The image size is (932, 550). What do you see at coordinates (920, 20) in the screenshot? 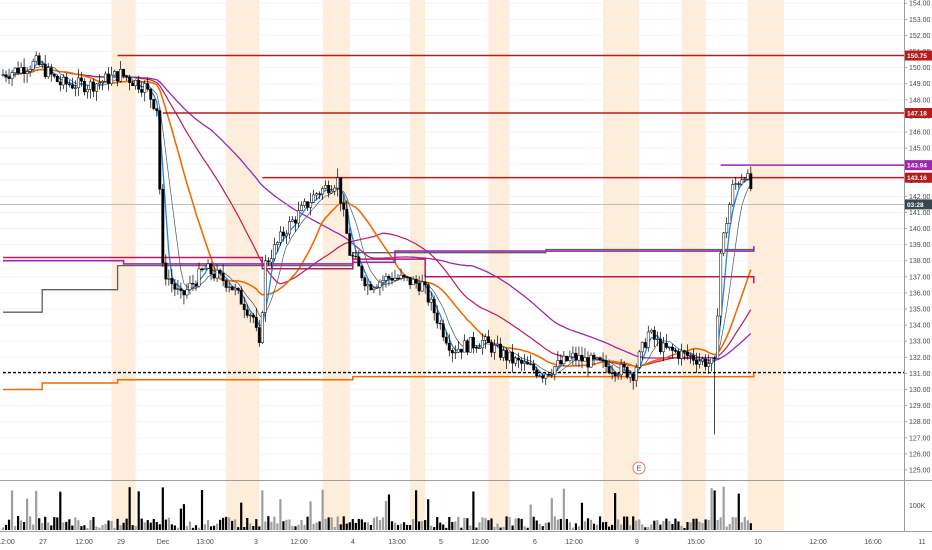
I see `y-tick-label: 153.00` at bounding box center [920, 20].